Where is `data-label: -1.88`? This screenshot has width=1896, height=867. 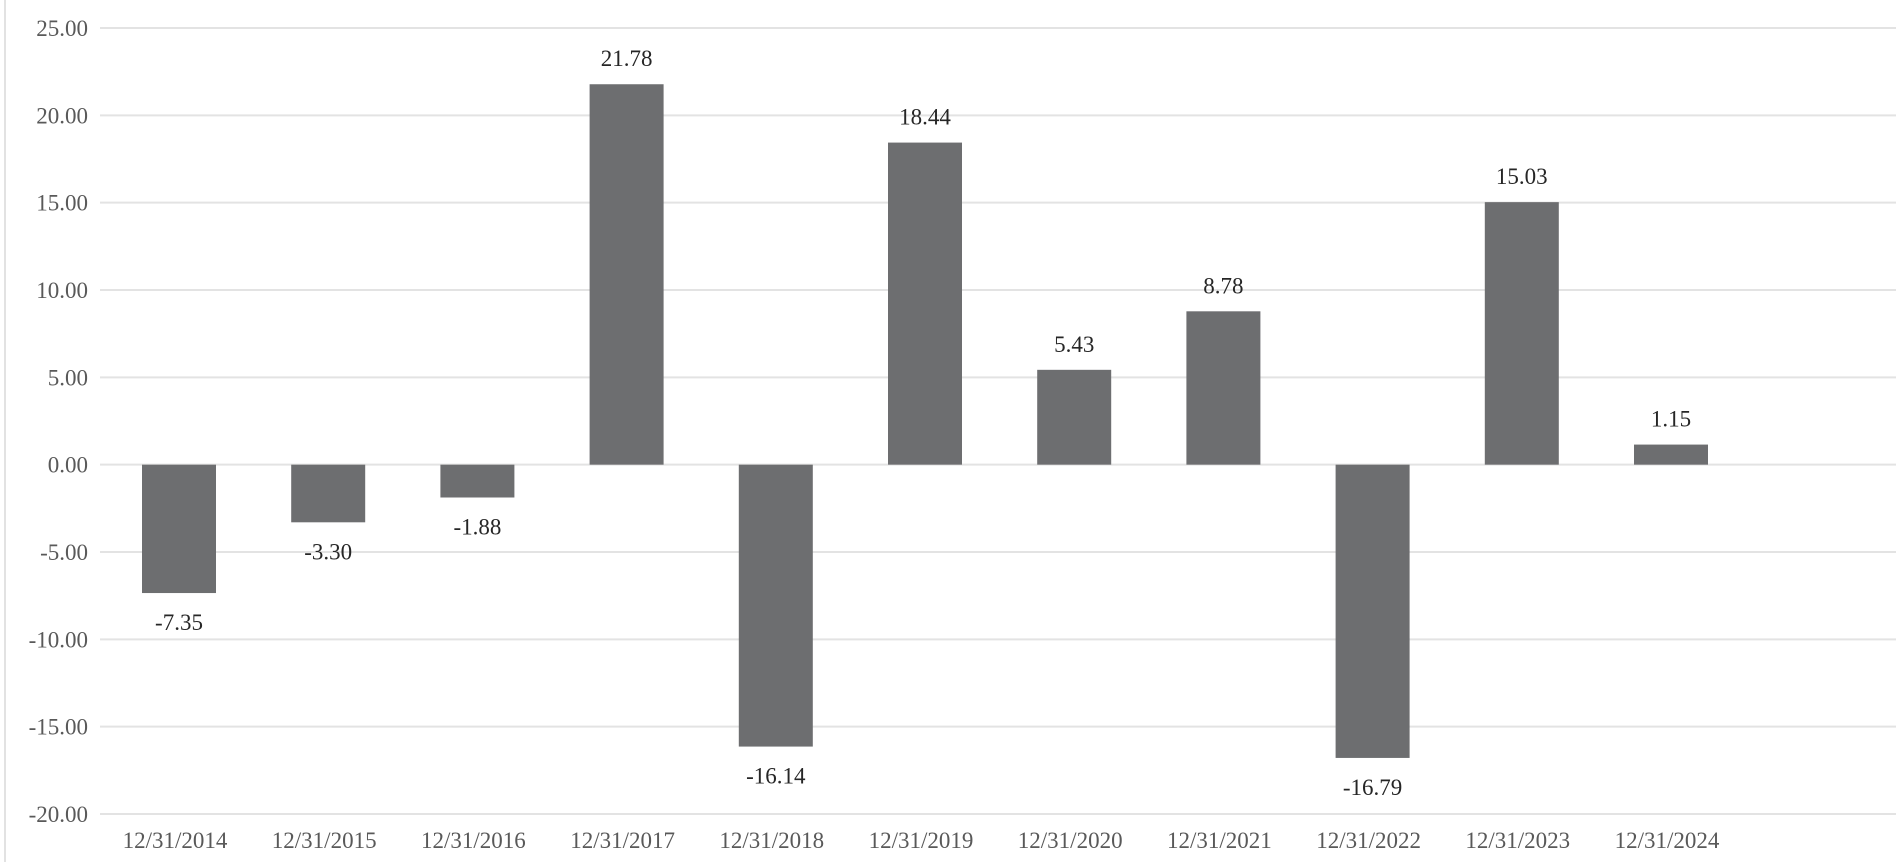 data-label: -1.88 is located at coordinates (477, 527).